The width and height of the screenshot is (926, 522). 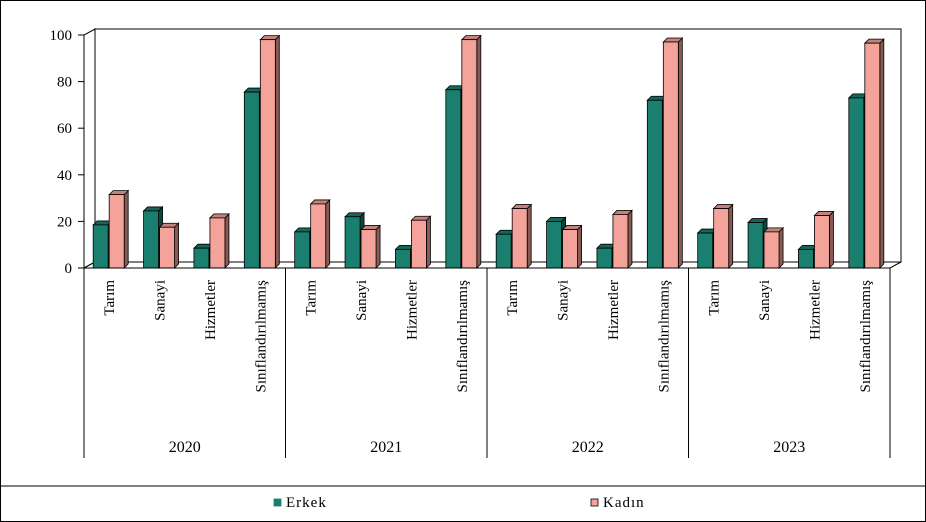 I want to click on y-tick-label: 40, so click(x=64, y=176).